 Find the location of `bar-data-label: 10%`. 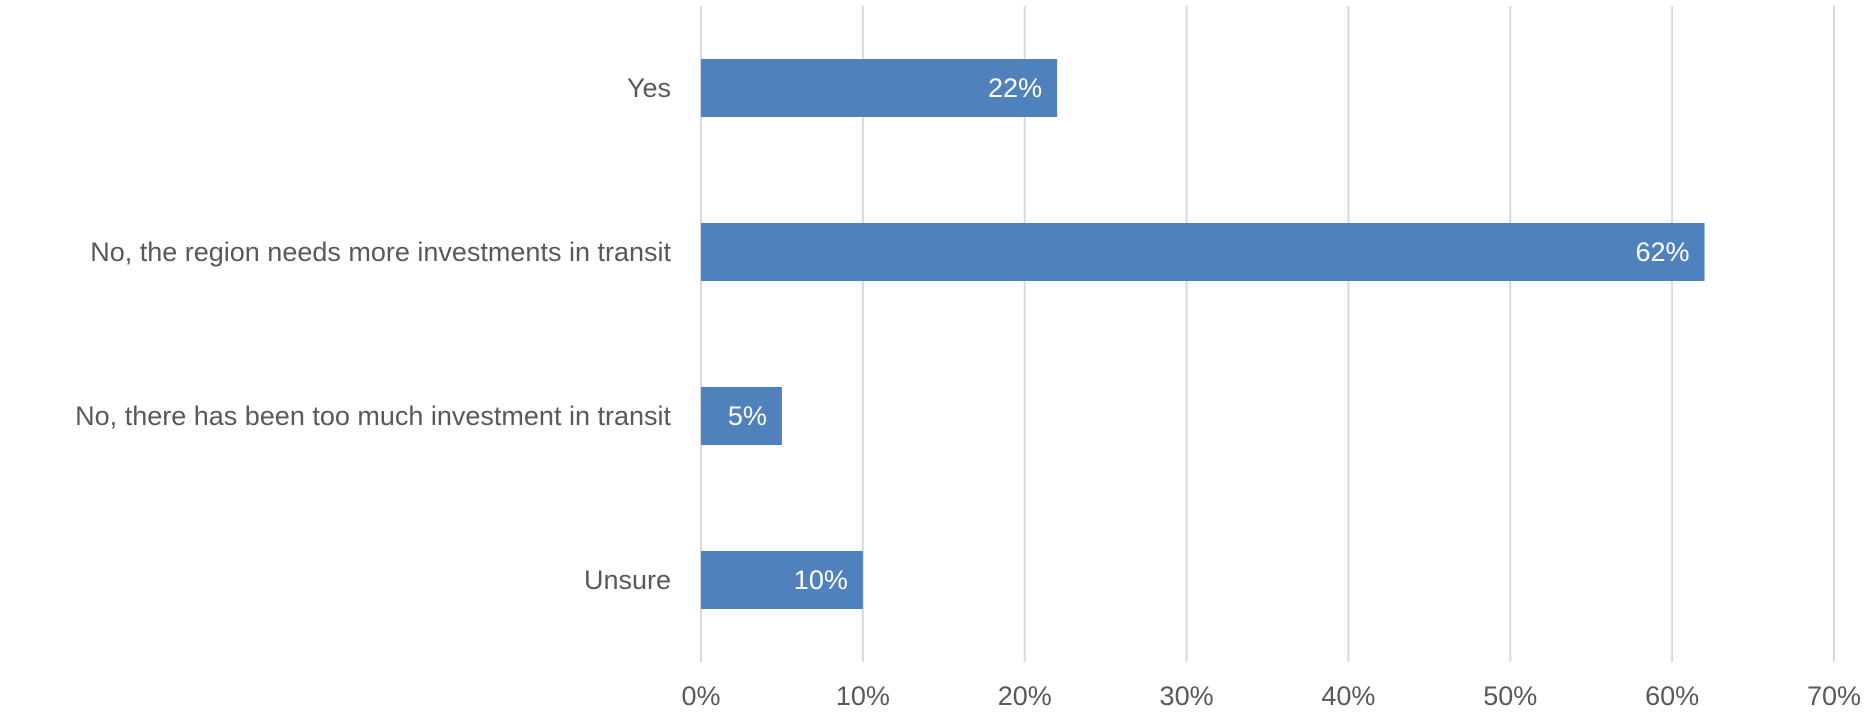

bar-data-label: 10% is located at coordinates (821, 580).